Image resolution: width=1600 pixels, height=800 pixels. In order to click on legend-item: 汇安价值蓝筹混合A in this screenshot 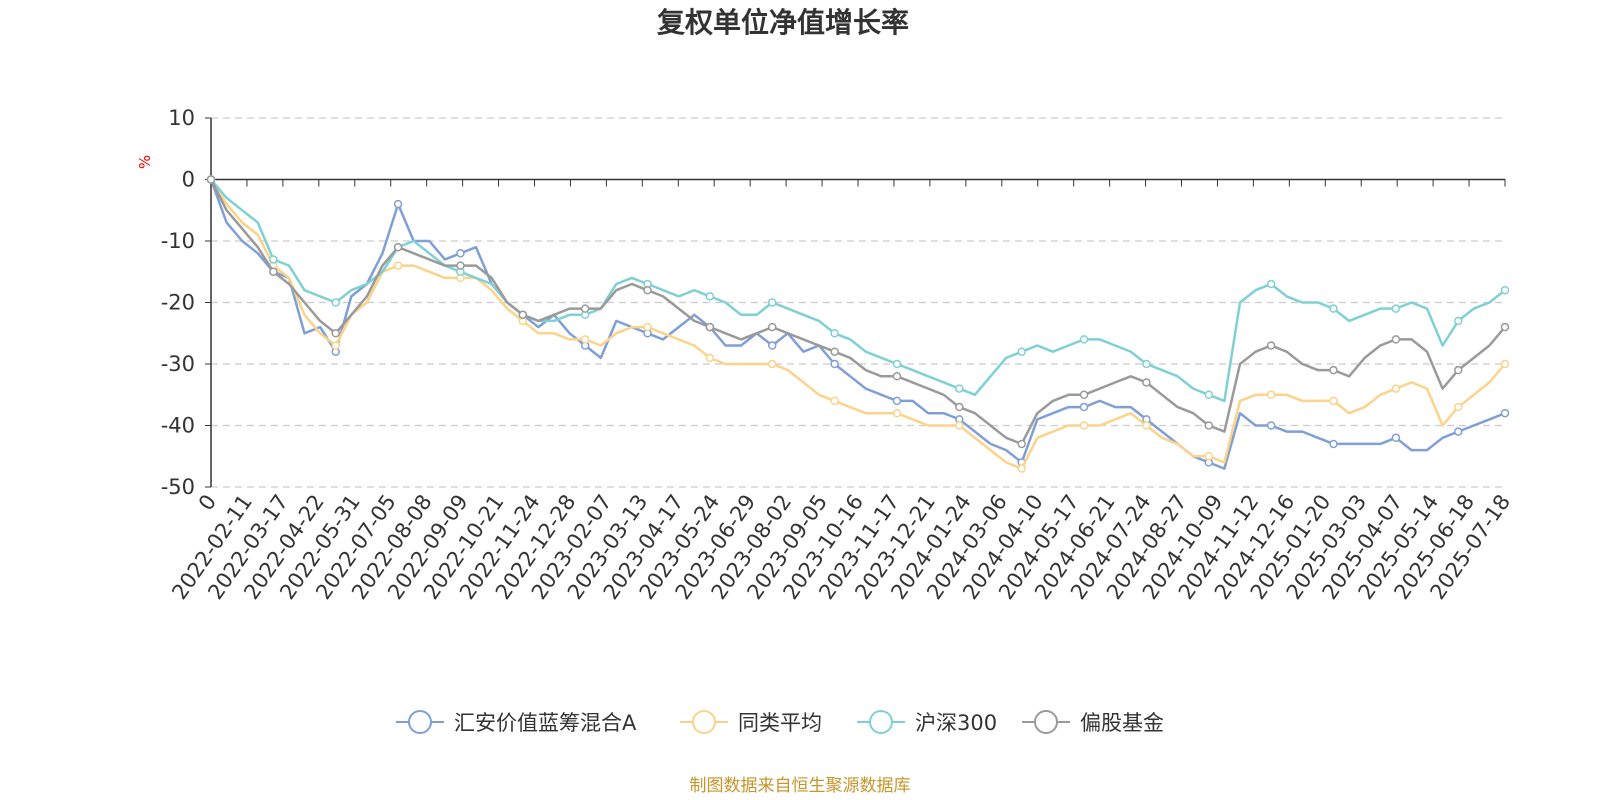, I will do `click(516, 722)`.